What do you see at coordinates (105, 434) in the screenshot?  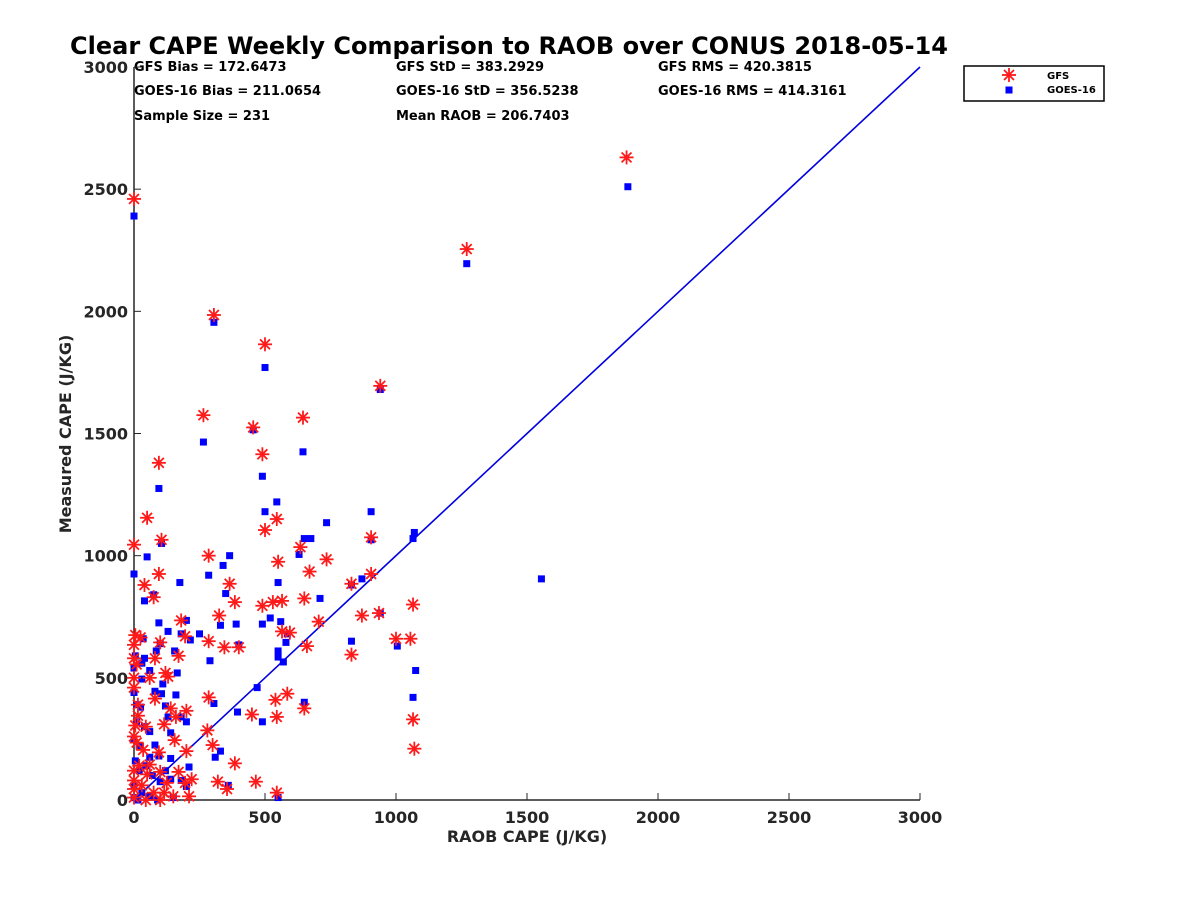 I see `y-tick-label: 1500` at bounding box center [105, 434].